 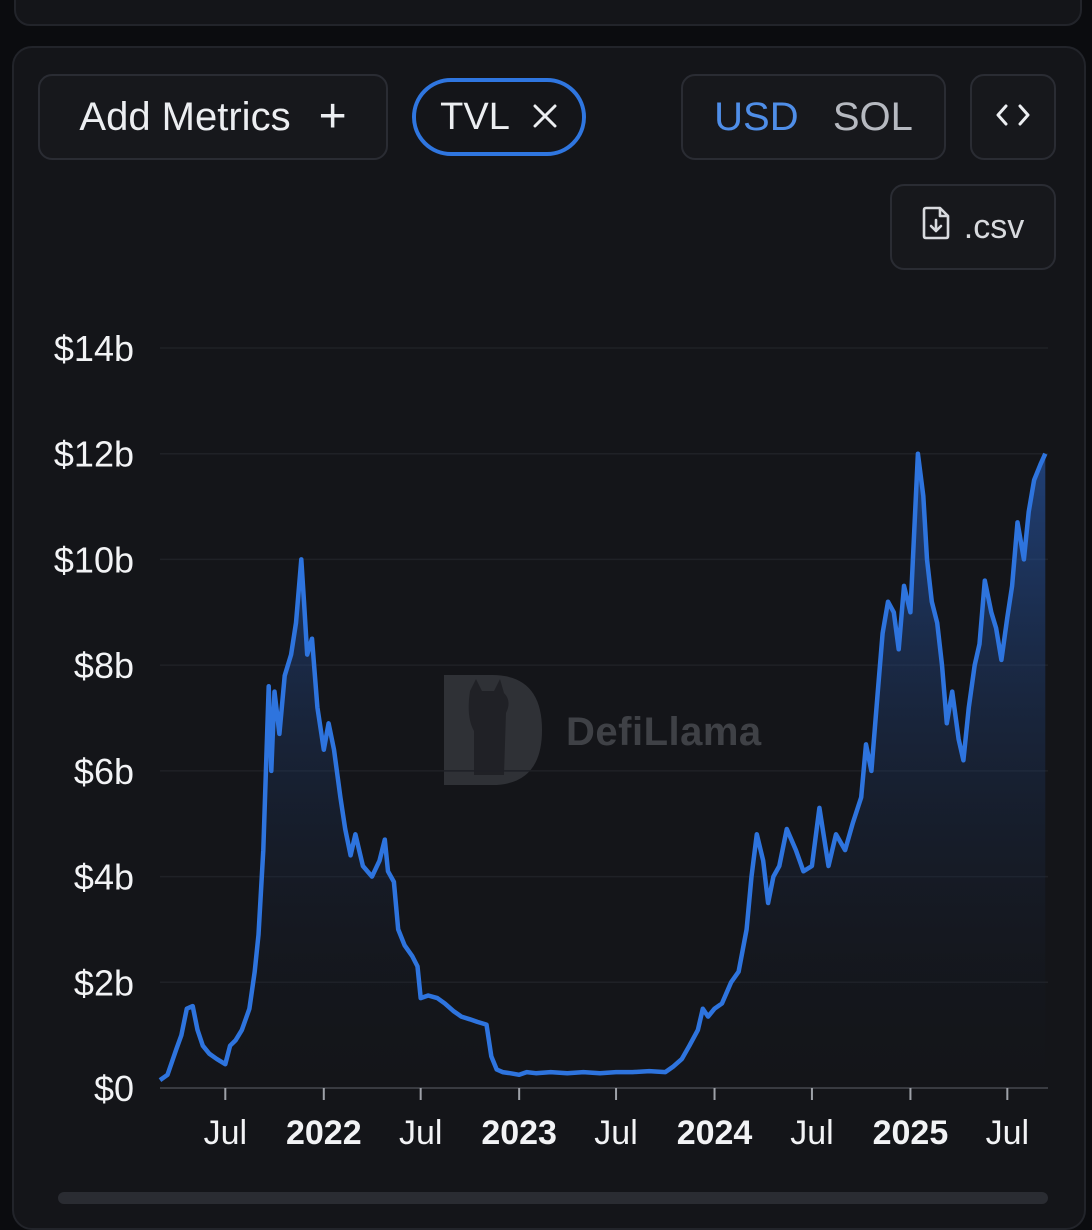 What do you see at coordinates (104, 877) in the screenshot?
I see `y-tick-label: $4b` at bounding box center [104, 877].